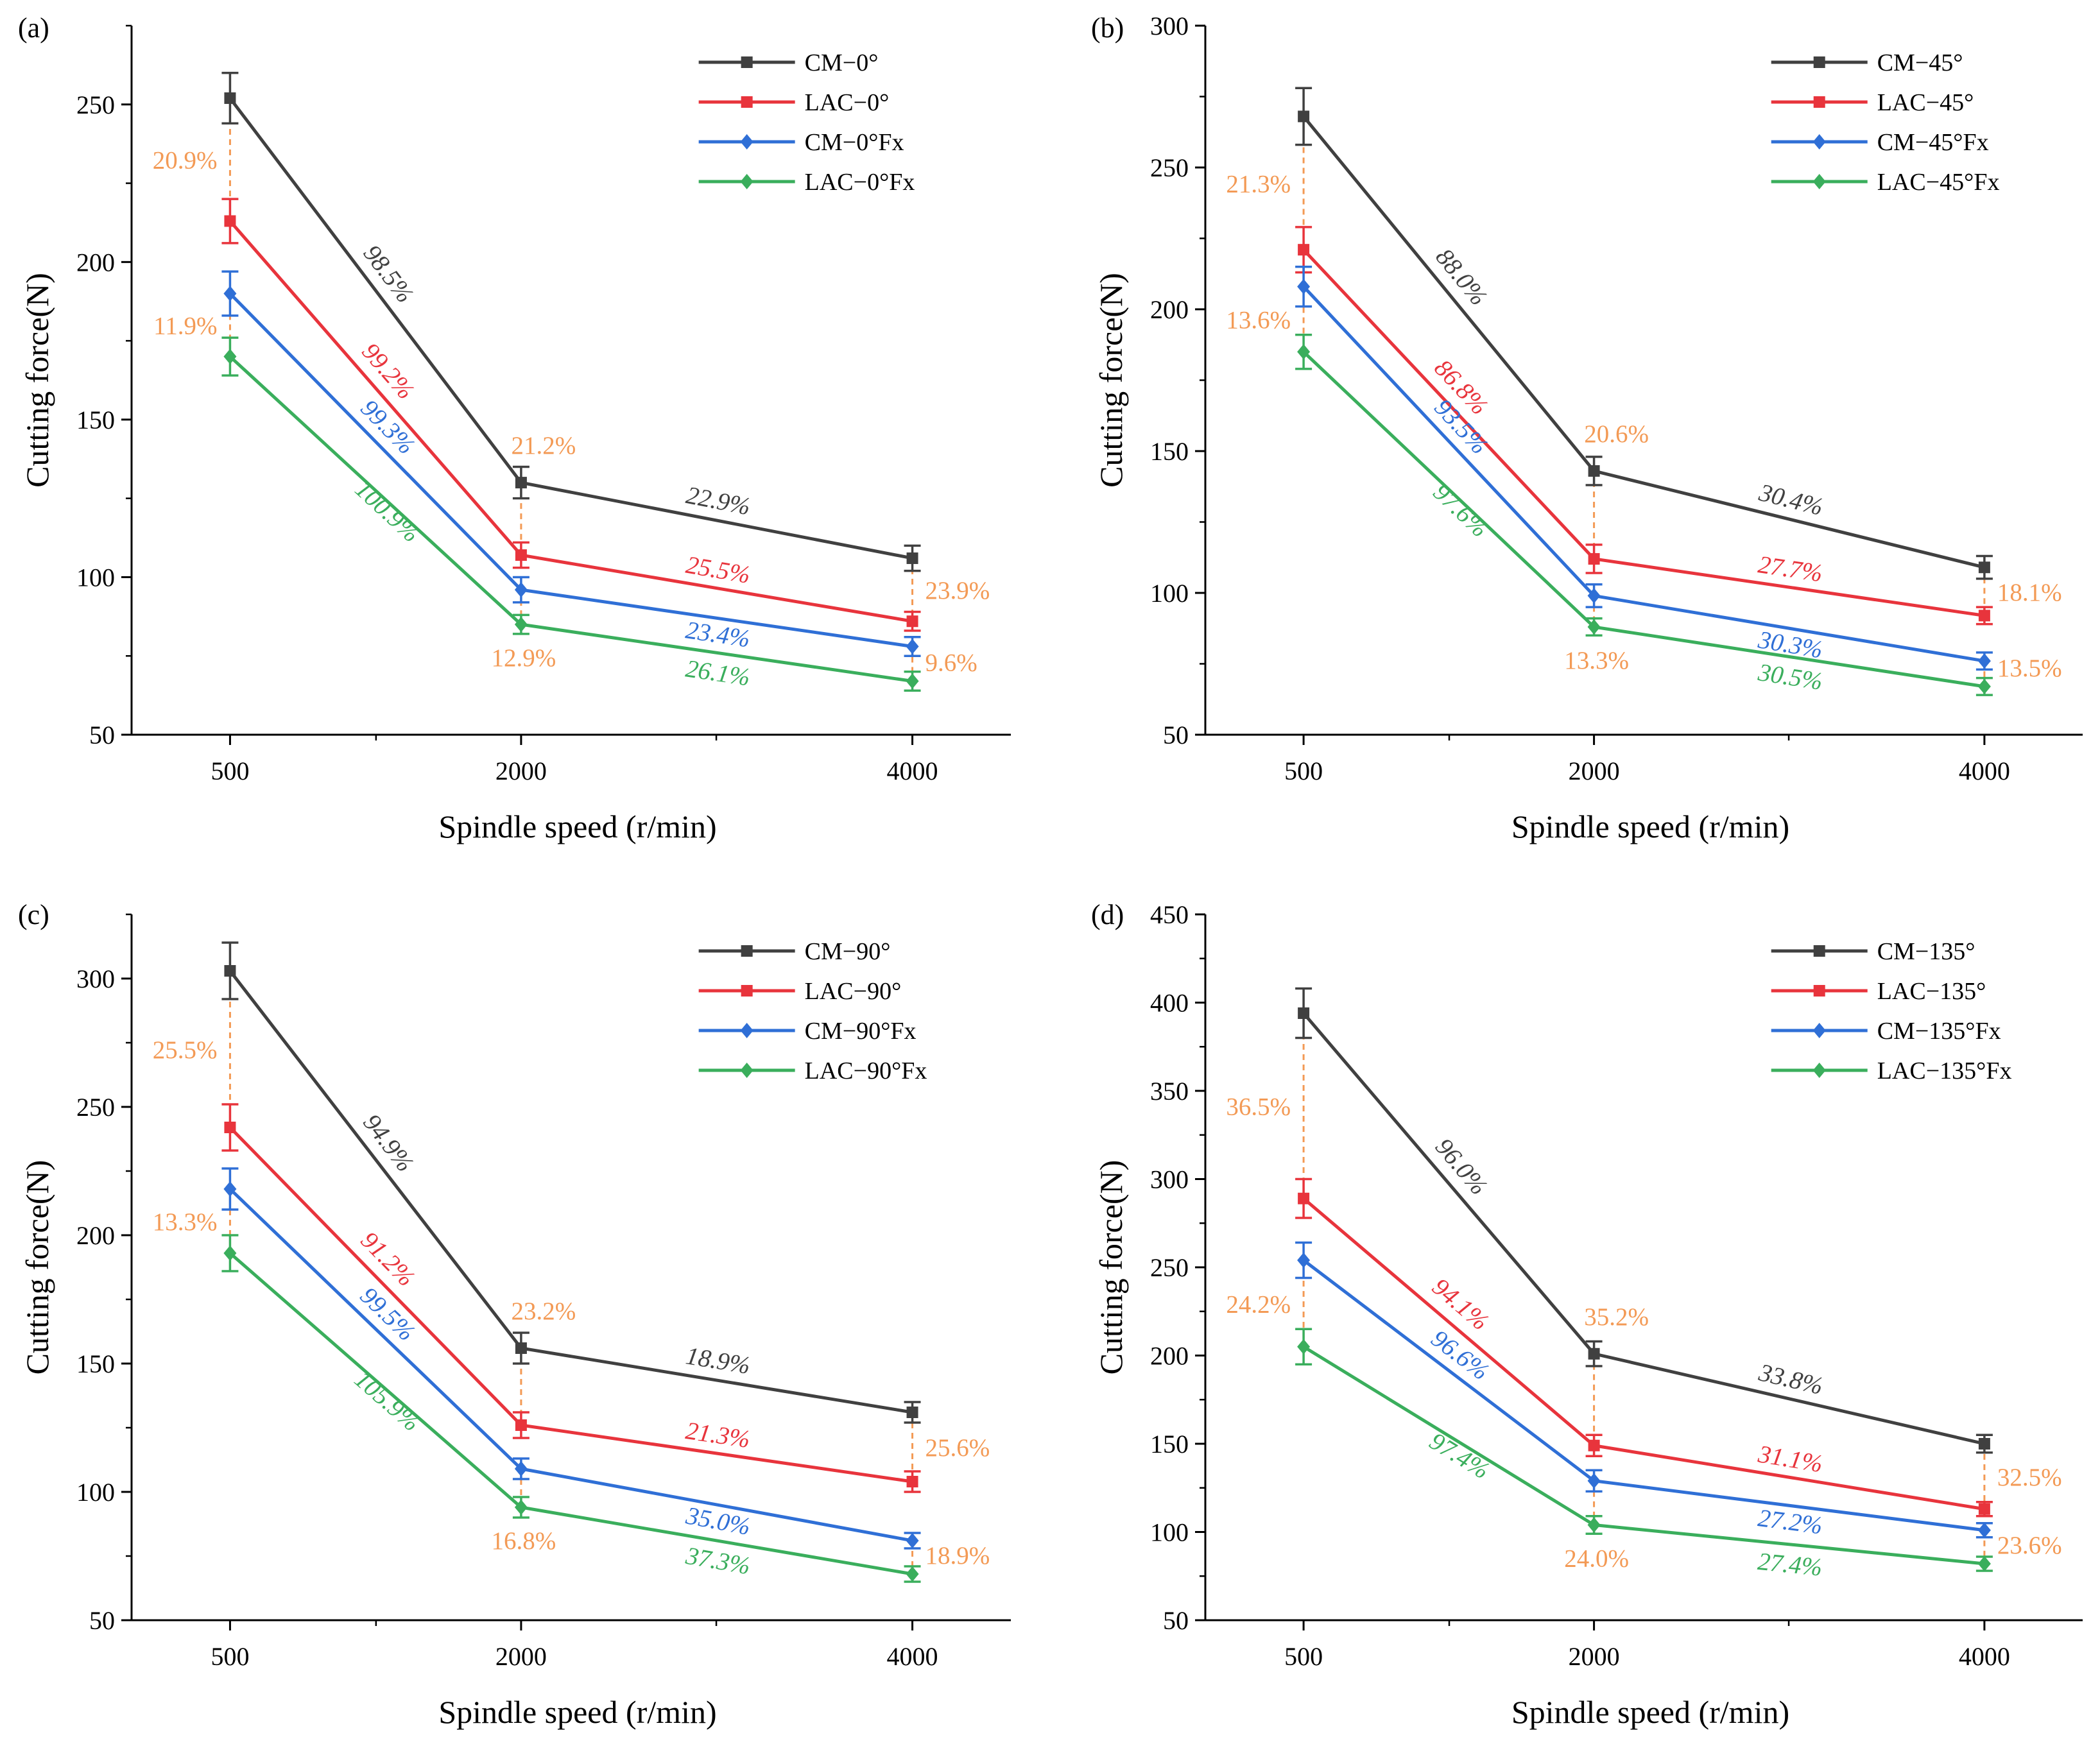  Describe the element at coordinates (718, 673) in the screenshot. I see `slope-label-LACFx: 26.1%` at that location.